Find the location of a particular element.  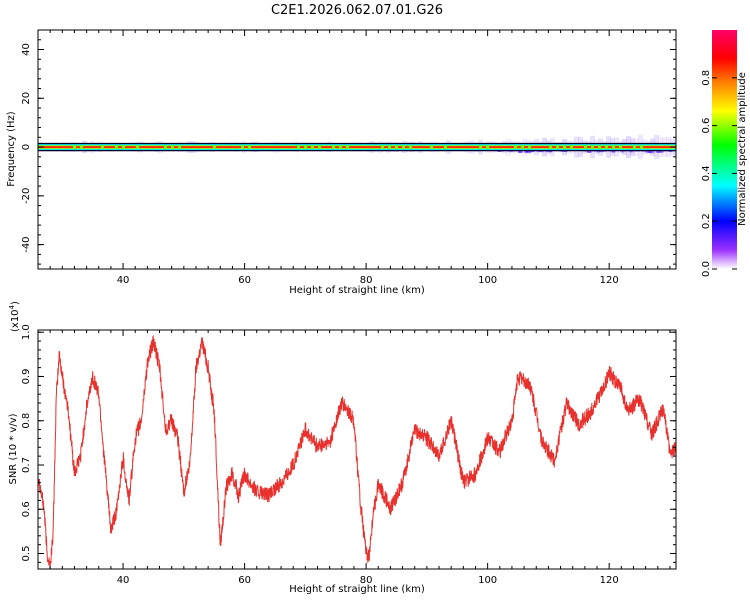

spectrogram-band-layer is located at coordinates (357, 147).